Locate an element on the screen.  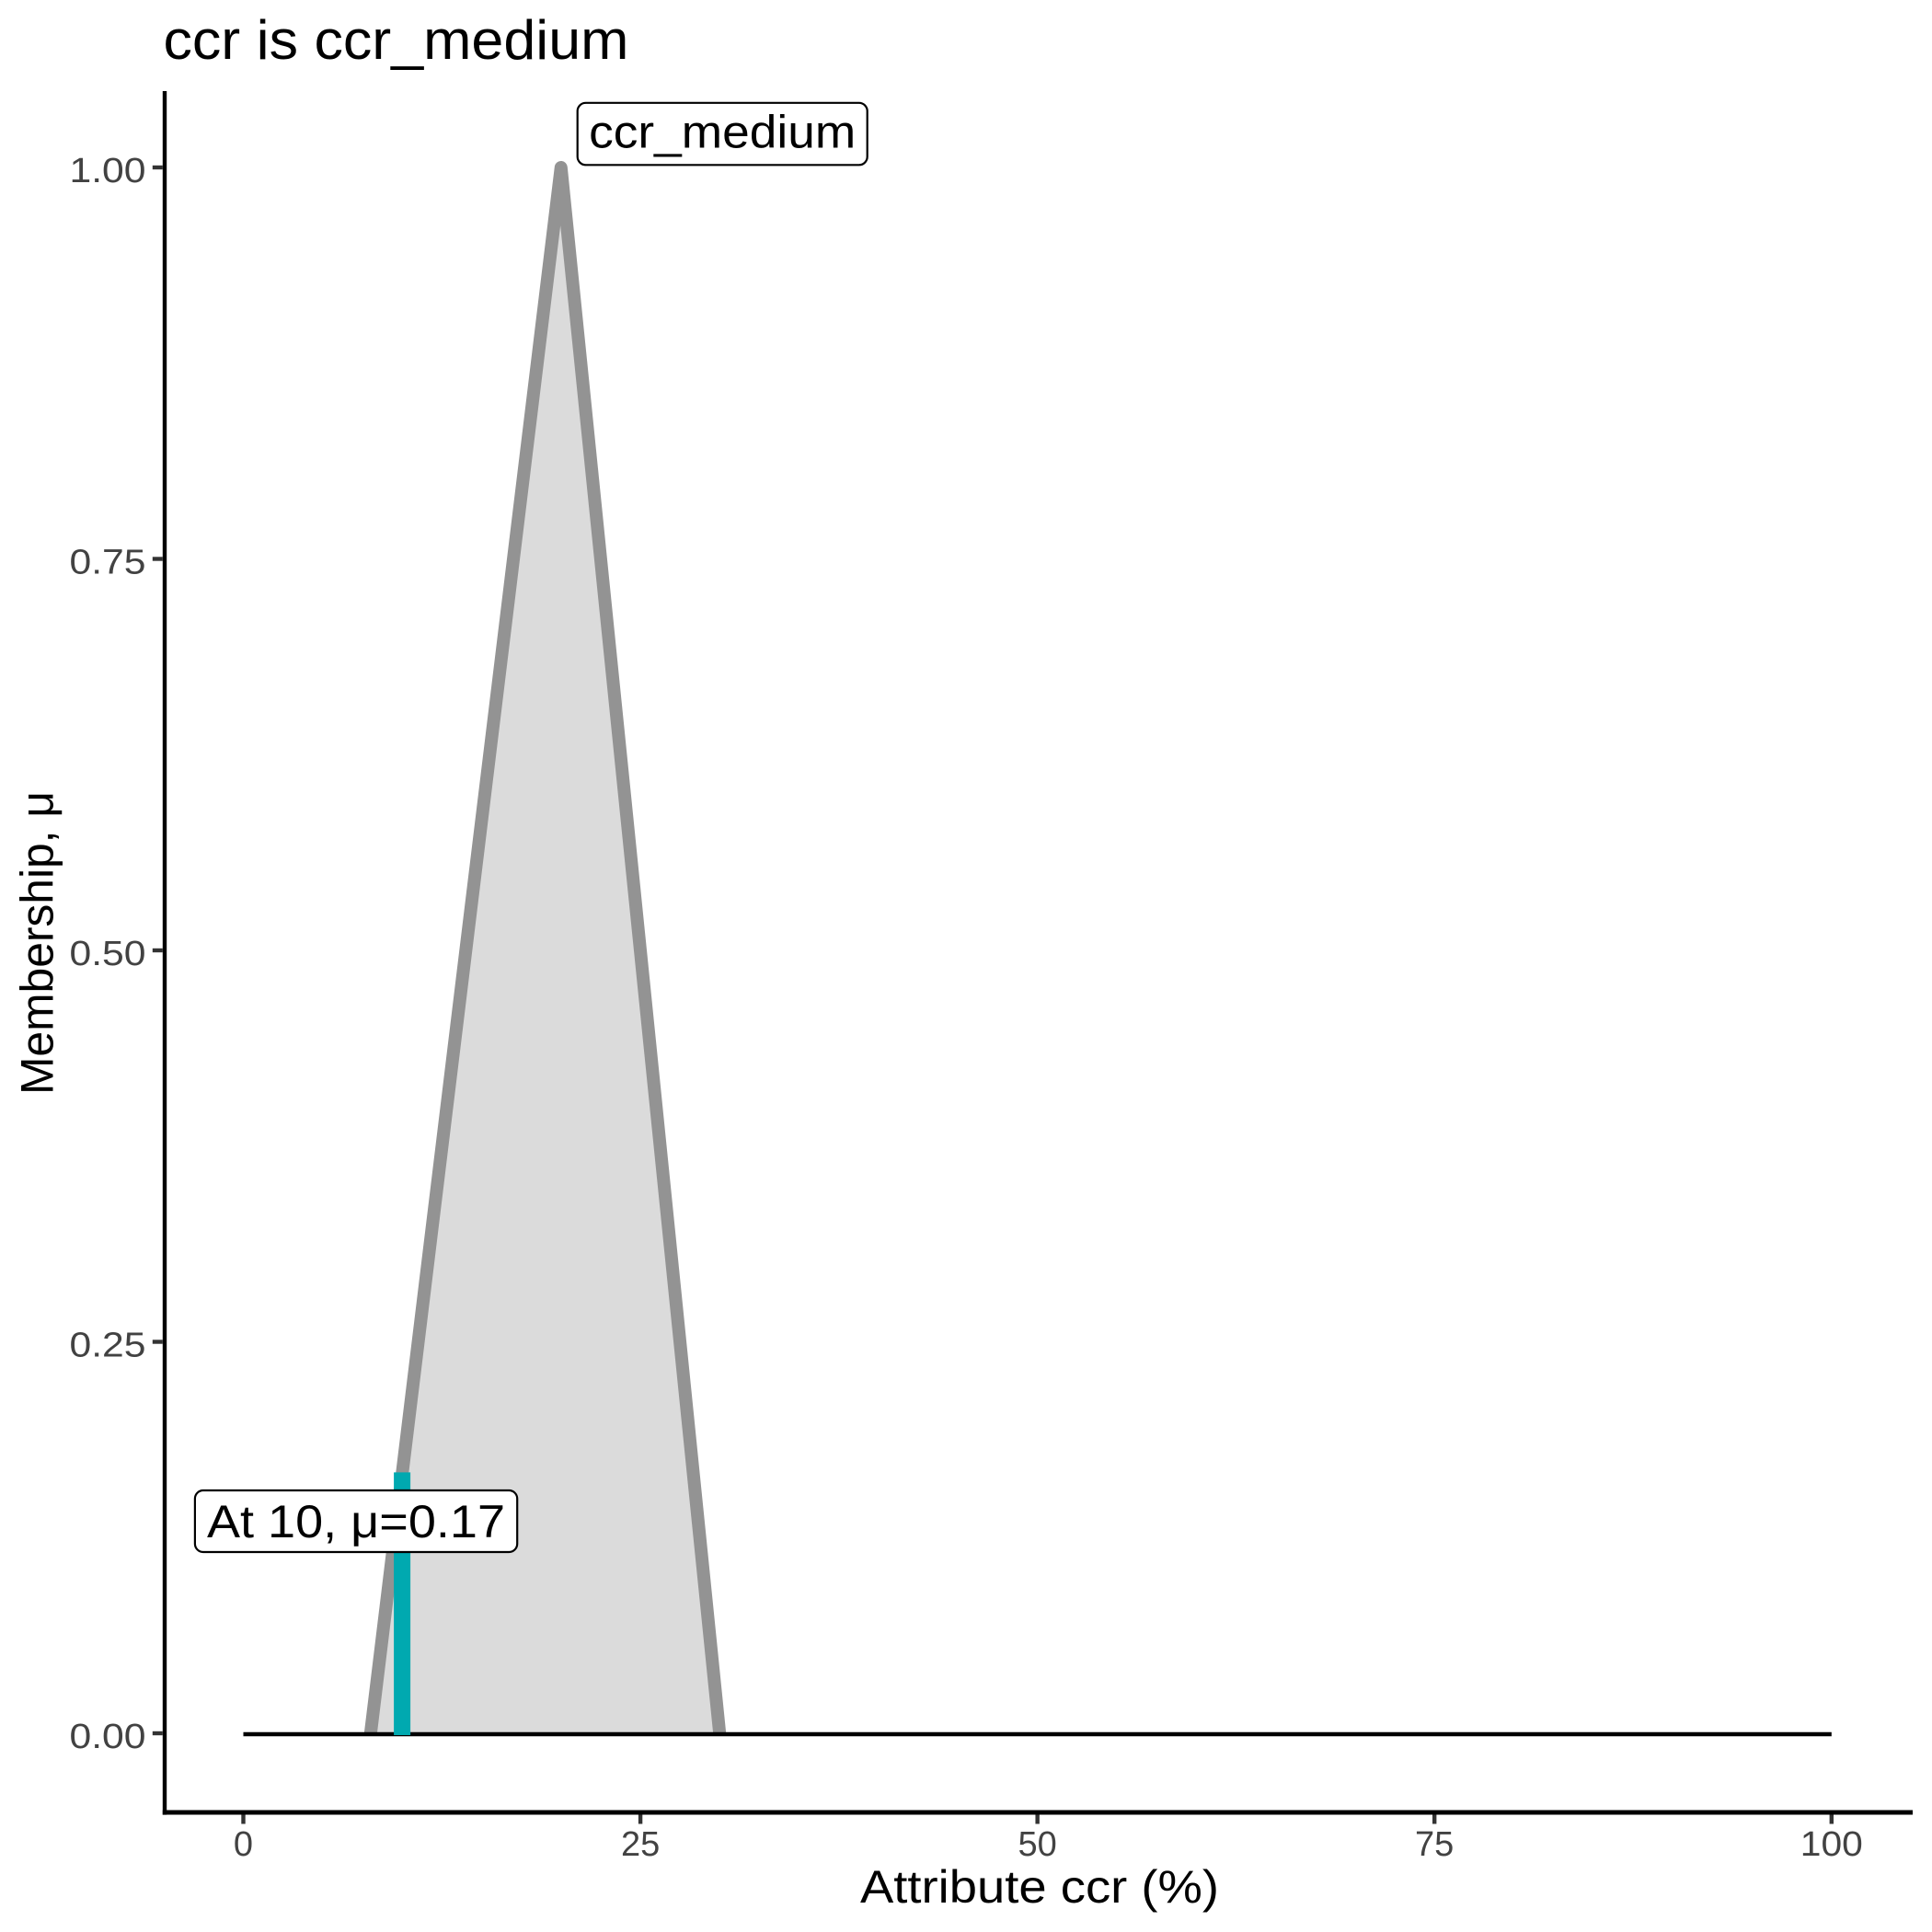
svg-text: 0.00 is located at coordinates (108, 1737).